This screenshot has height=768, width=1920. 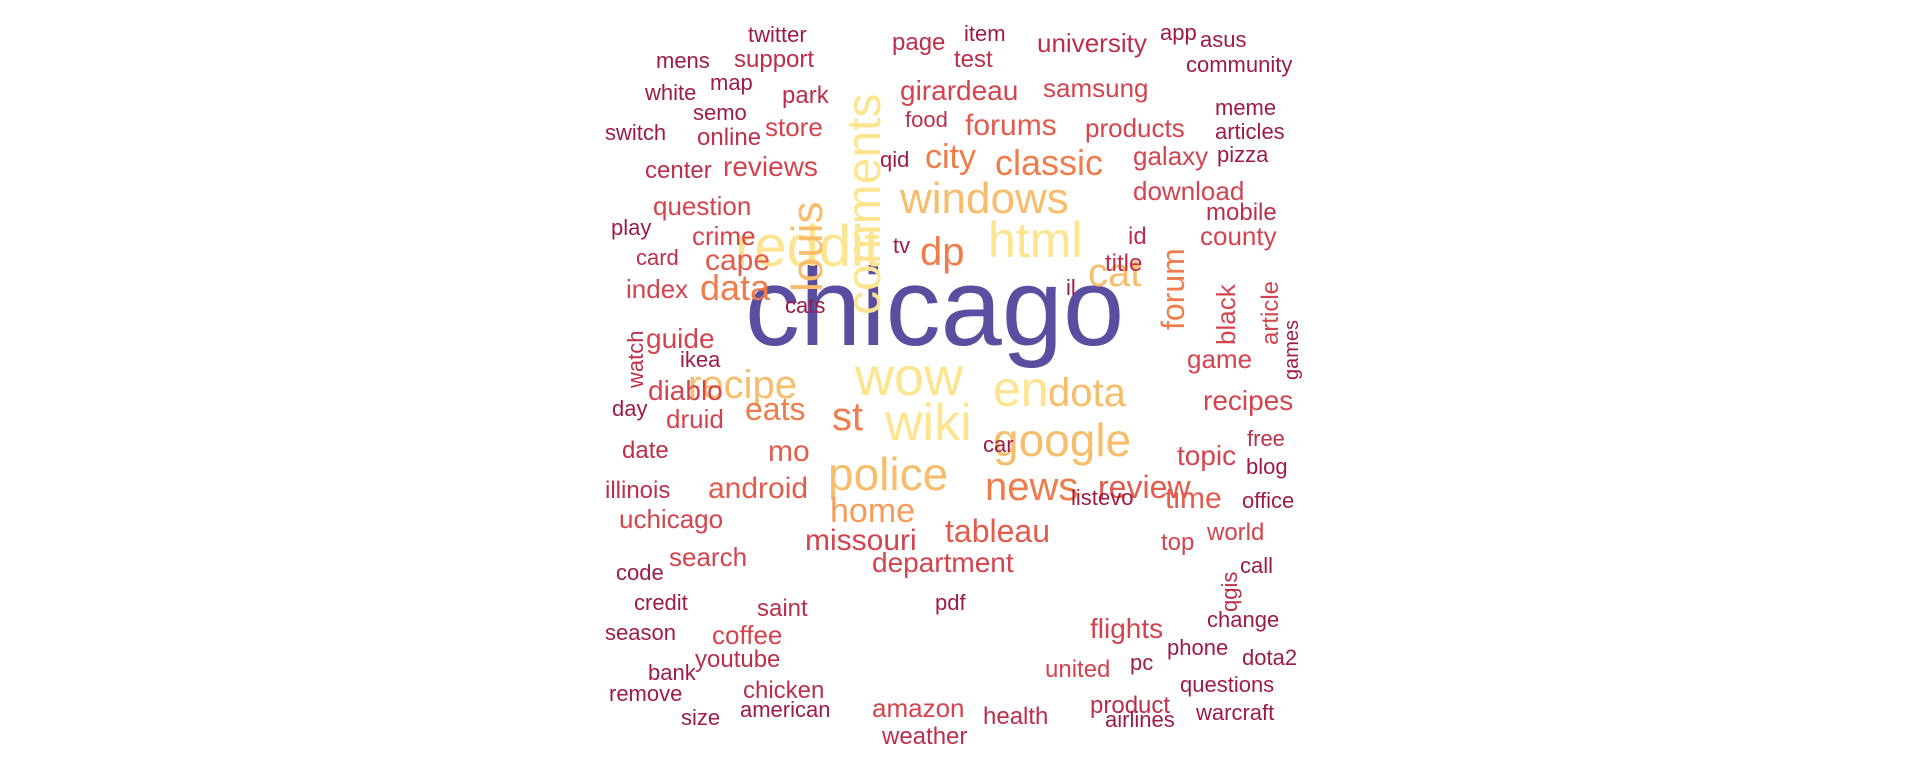 I want to click on word-center: center, so click(x=678, y=170).